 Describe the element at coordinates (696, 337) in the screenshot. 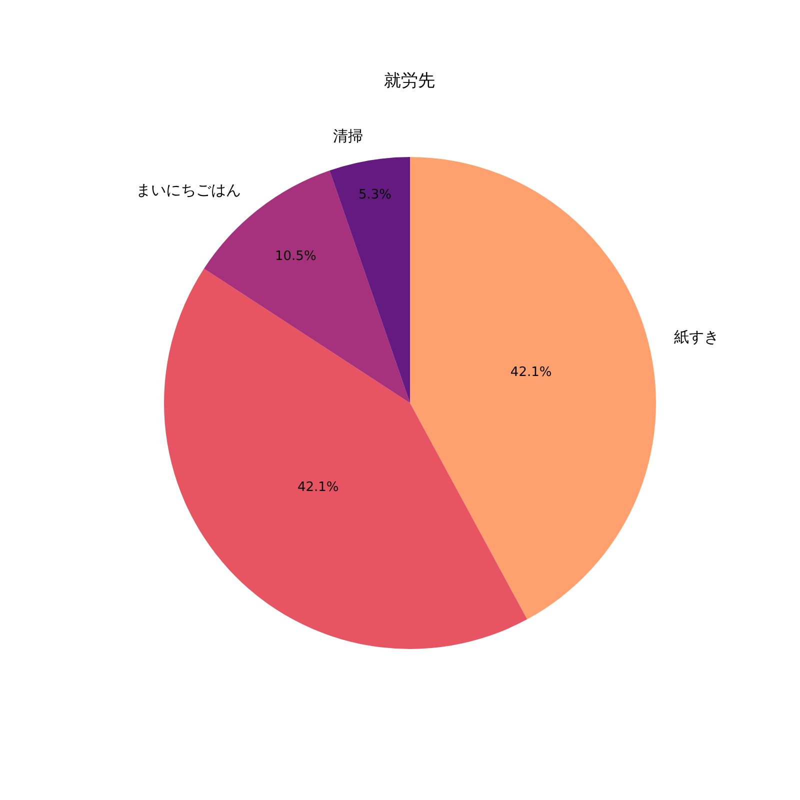

I see `slice-label: 紙すき` at that location.